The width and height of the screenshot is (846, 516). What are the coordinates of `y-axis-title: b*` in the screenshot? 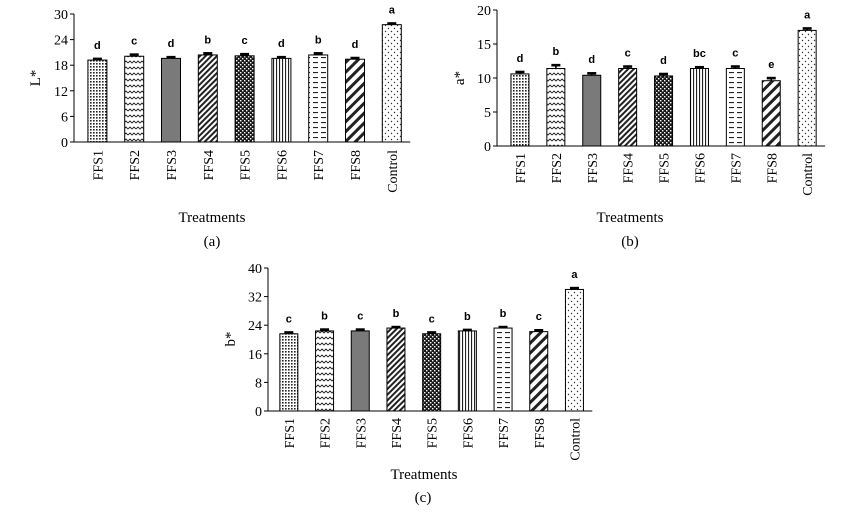 It's located at (231, 339).